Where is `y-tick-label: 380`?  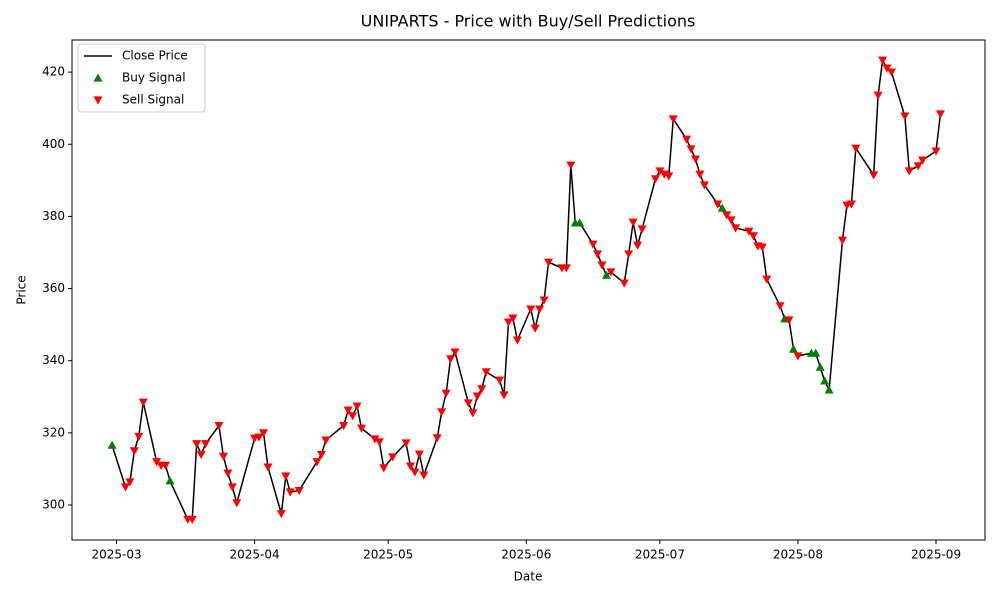 y-tick-label: 380 is located at coordinates (53, 216).